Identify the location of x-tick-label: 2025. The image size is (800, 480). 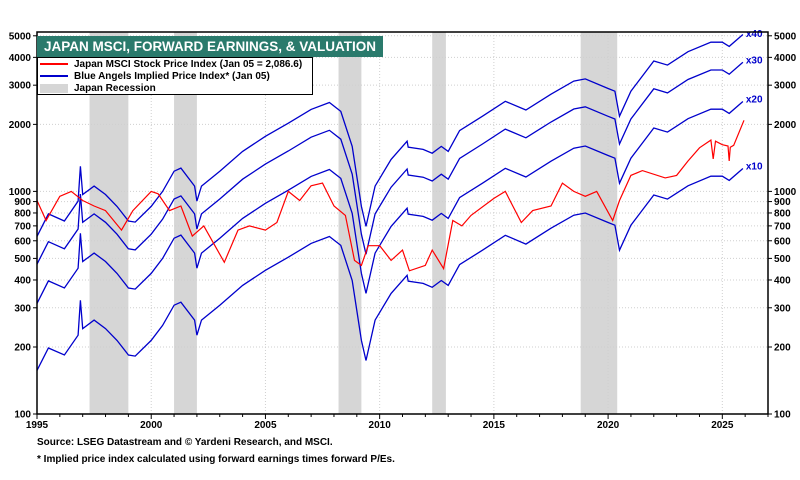
(722, 425).